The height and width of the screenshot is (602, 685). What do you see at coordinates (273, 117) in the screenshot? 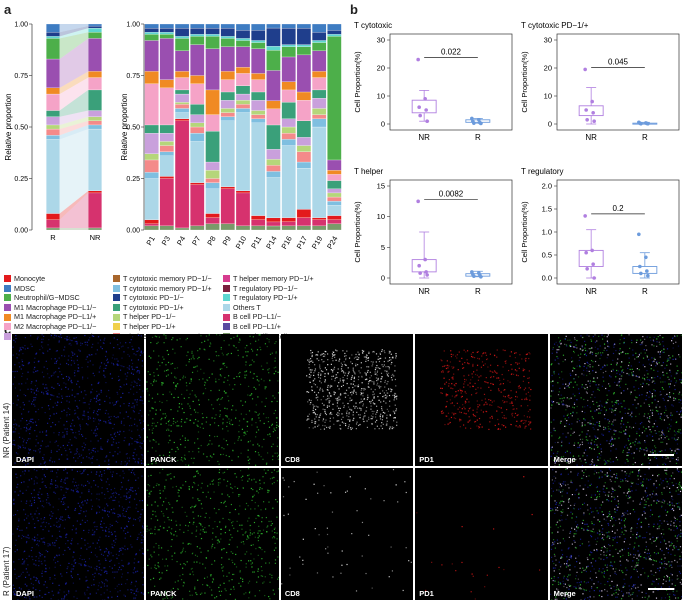
I see `bar-segment-m2-macrophage-pd-l1` at bounding box center [273, 117].